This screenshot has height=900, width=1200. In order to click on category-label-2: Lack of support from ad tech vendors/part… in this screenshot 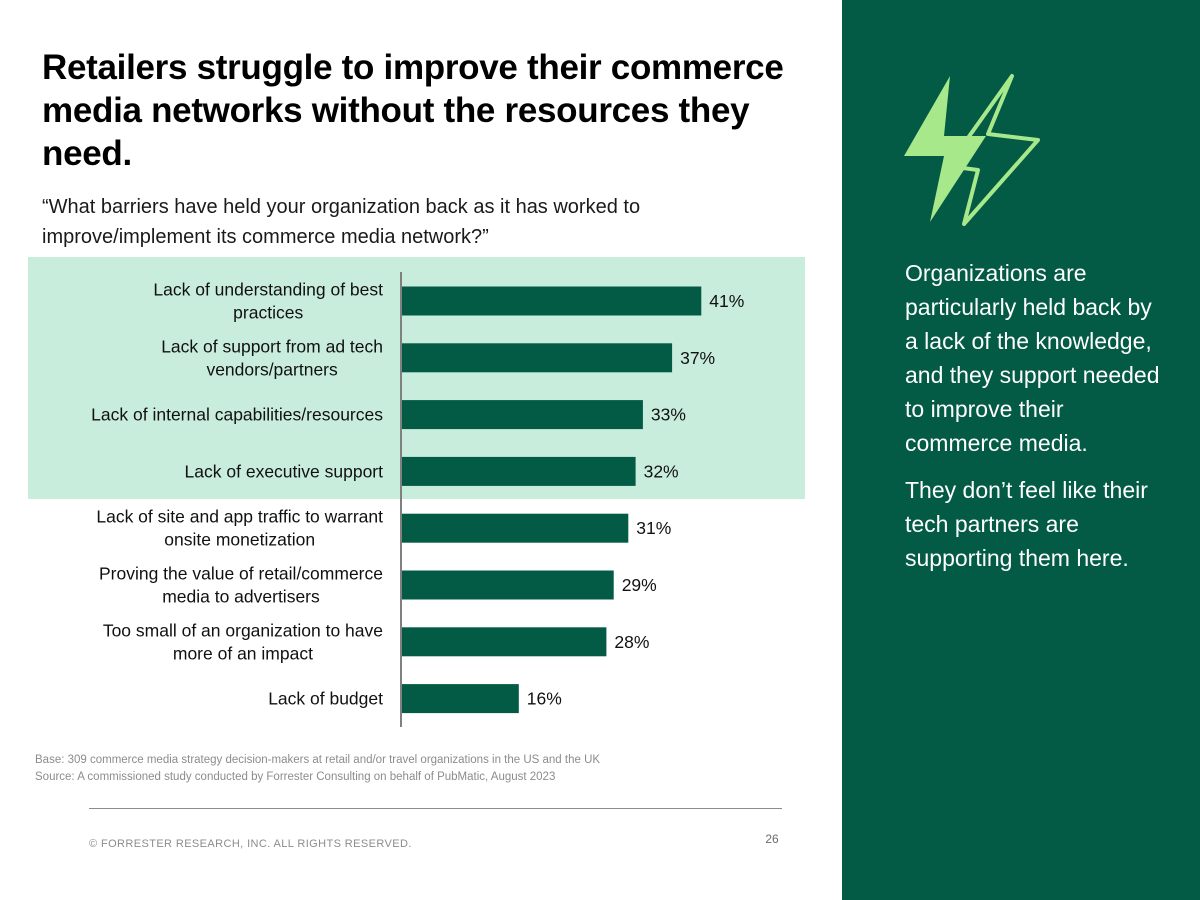, I will do `click(272, 357)`.